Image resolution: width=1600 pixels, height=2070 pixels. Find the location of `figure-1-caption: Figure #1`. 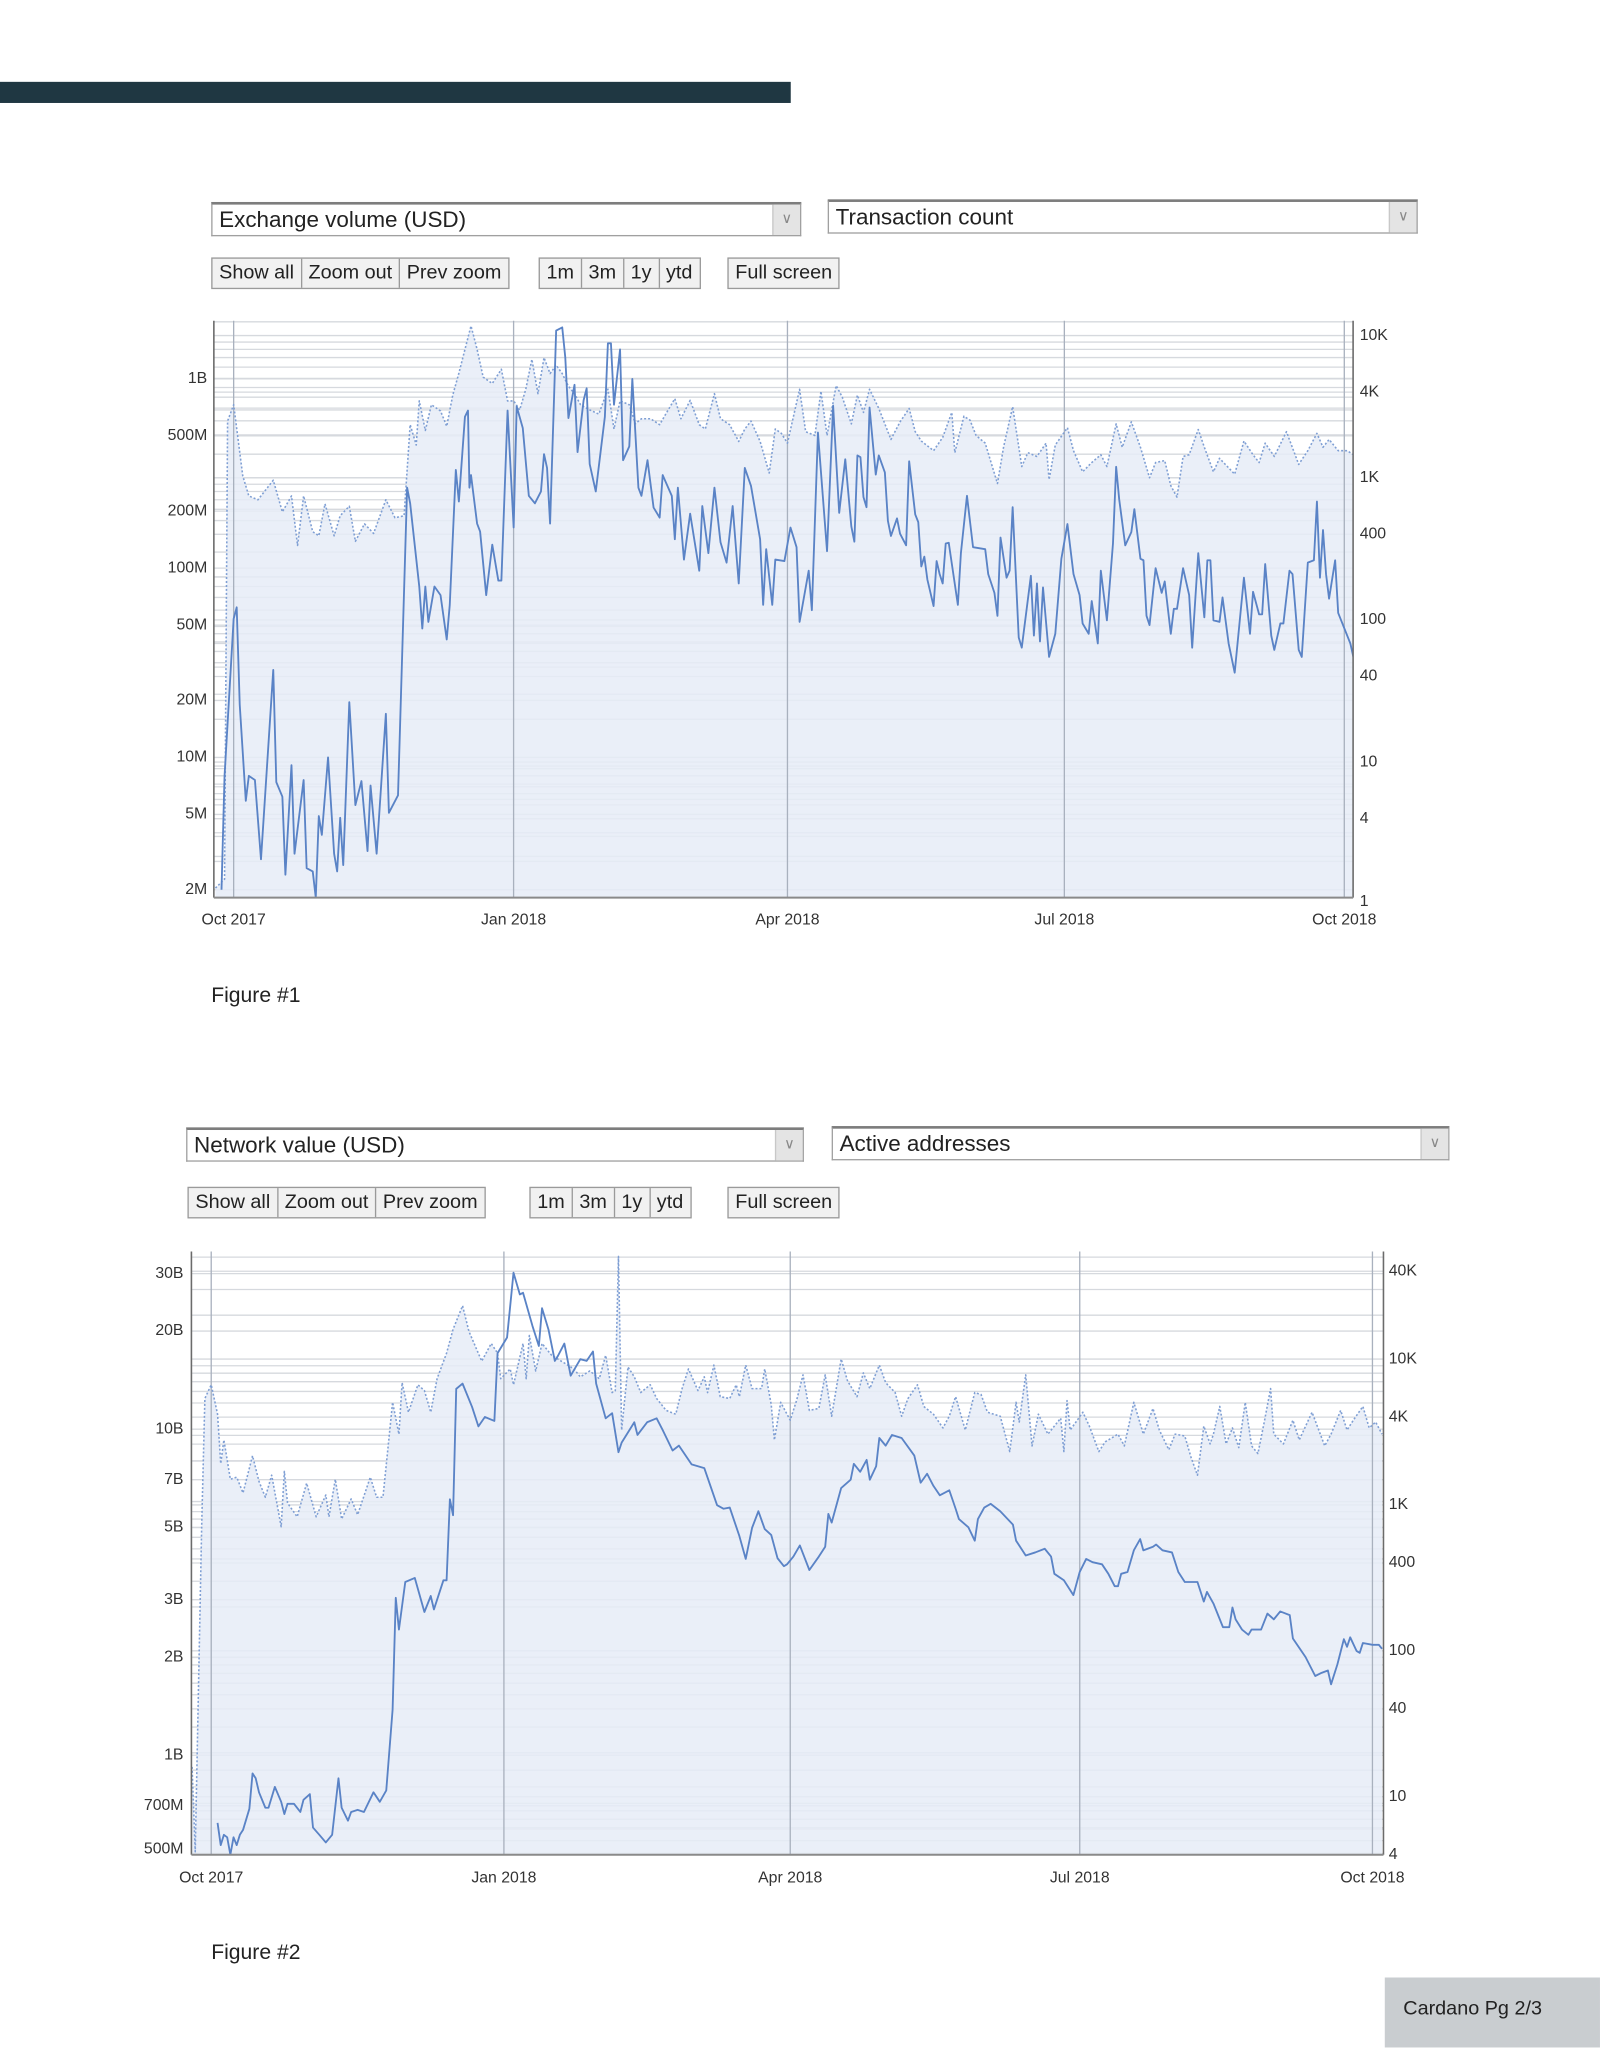

figure-1-caption: Figure #1 is located at coordinates (256, 996).